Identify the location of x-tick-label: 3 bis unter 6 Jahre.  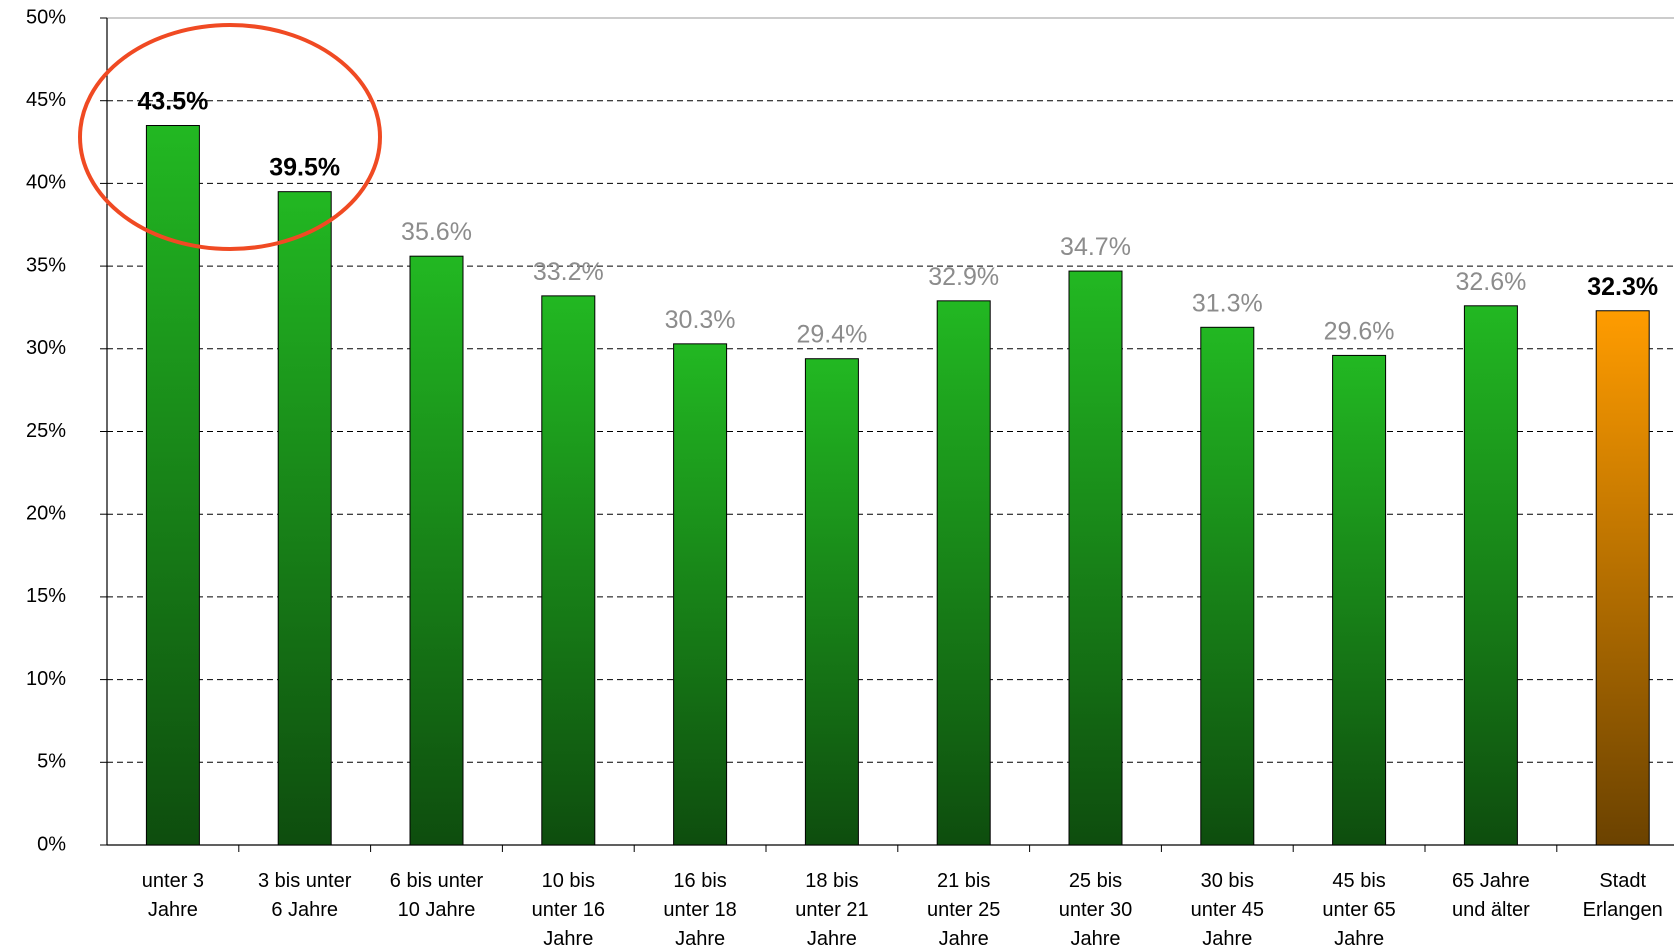
(305, 895).